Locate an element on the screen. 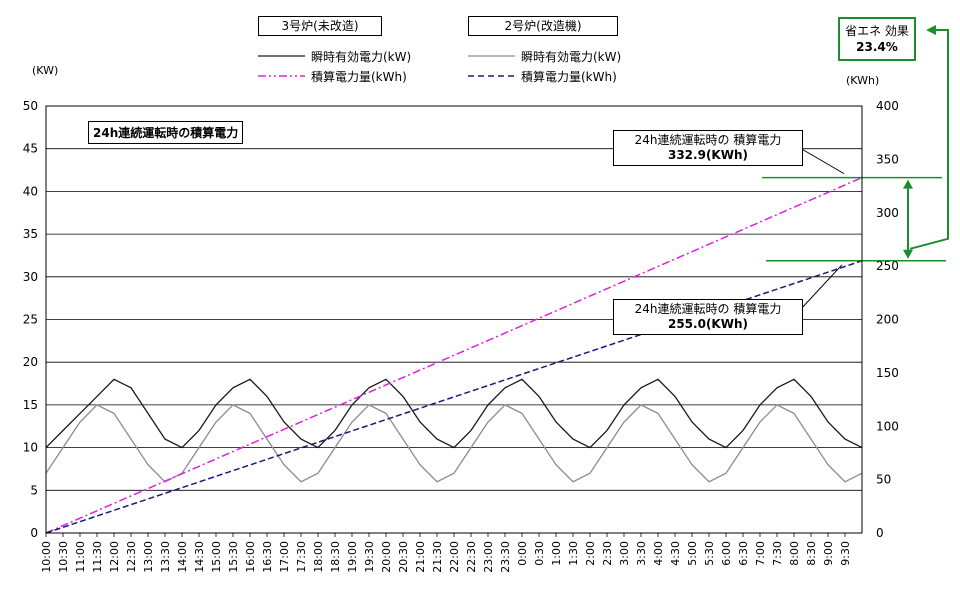  x-tick-label: 21:30 is located at coordinates (437, 557).